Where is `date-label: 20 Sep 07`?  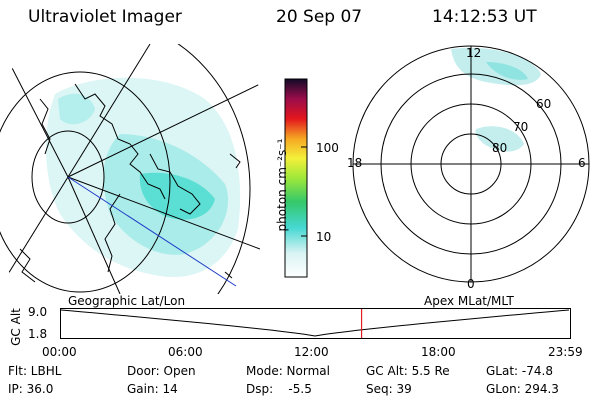 date-label: 20 Sep 07 is located at coordinates (319, 17).